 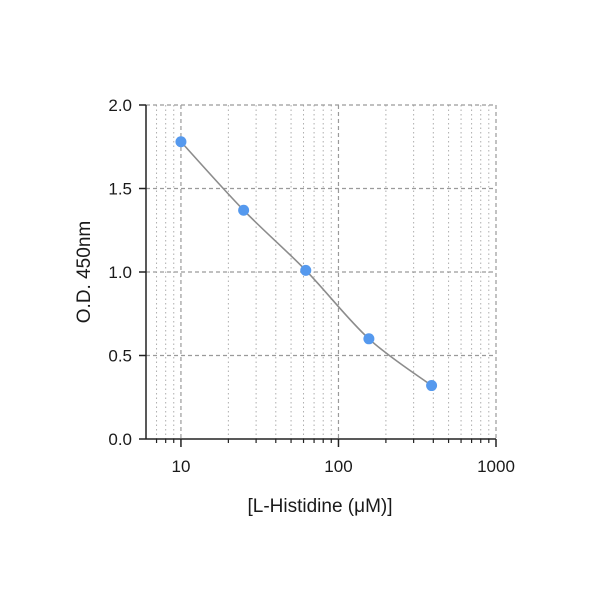 I want to click on x-tick-label: 1000, so click(x=496, y=466).